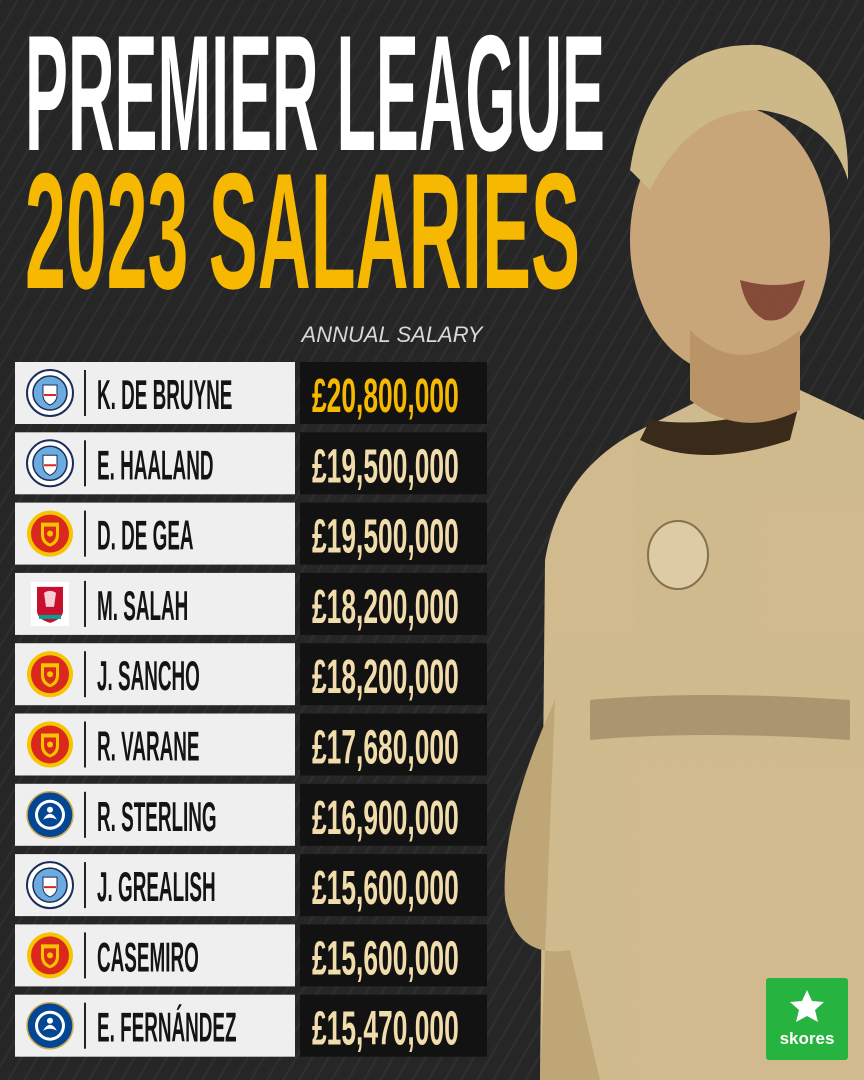 The height and width of the screenshot is (1080, 864). I want to click on table-row: R. STERLING £16,900,000, so click(251, 814).